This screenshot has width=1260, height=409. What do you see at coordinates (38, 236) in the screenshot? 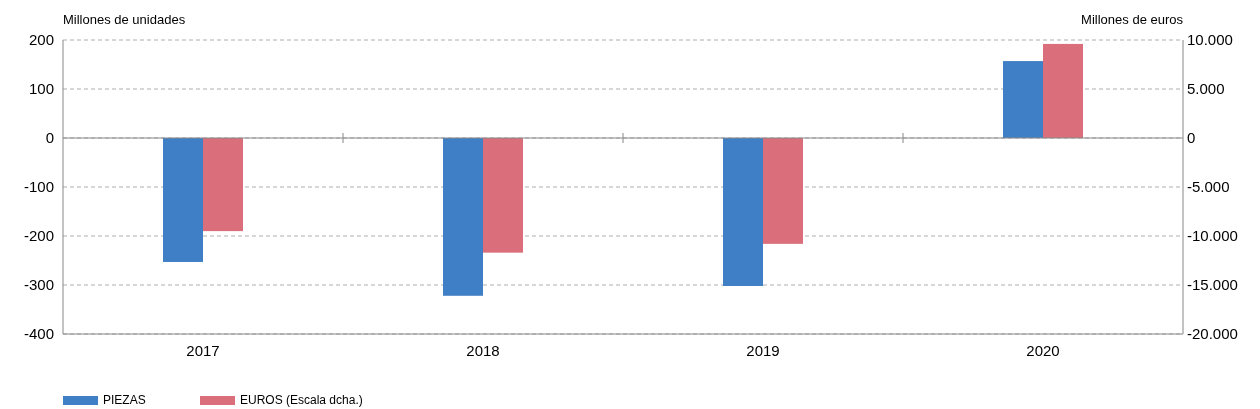
I see `y-tick-label: -200` at bounding box center [38, 236].